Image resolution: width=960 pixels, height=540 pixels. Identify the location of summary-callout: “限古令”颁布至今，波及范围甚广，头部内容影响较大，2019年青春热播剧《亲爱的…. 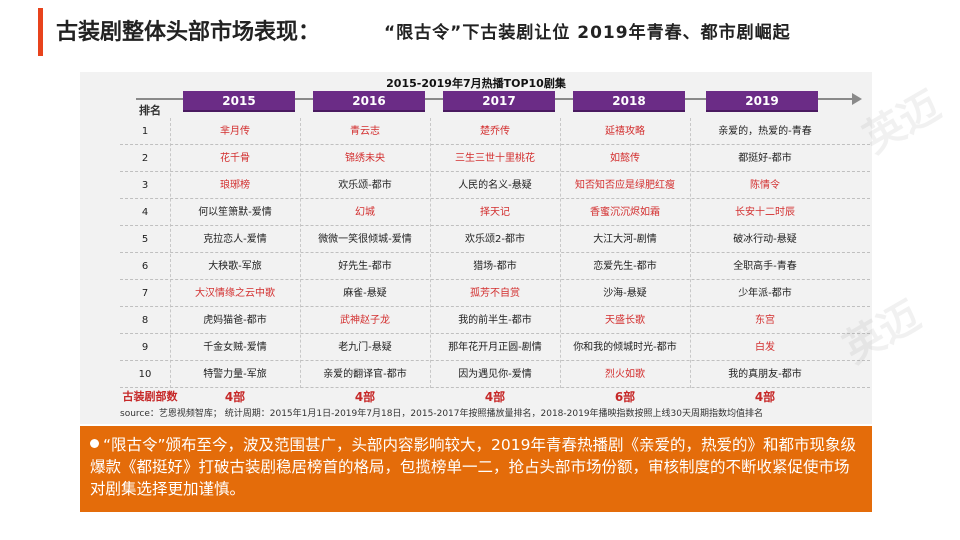
(476, 469).